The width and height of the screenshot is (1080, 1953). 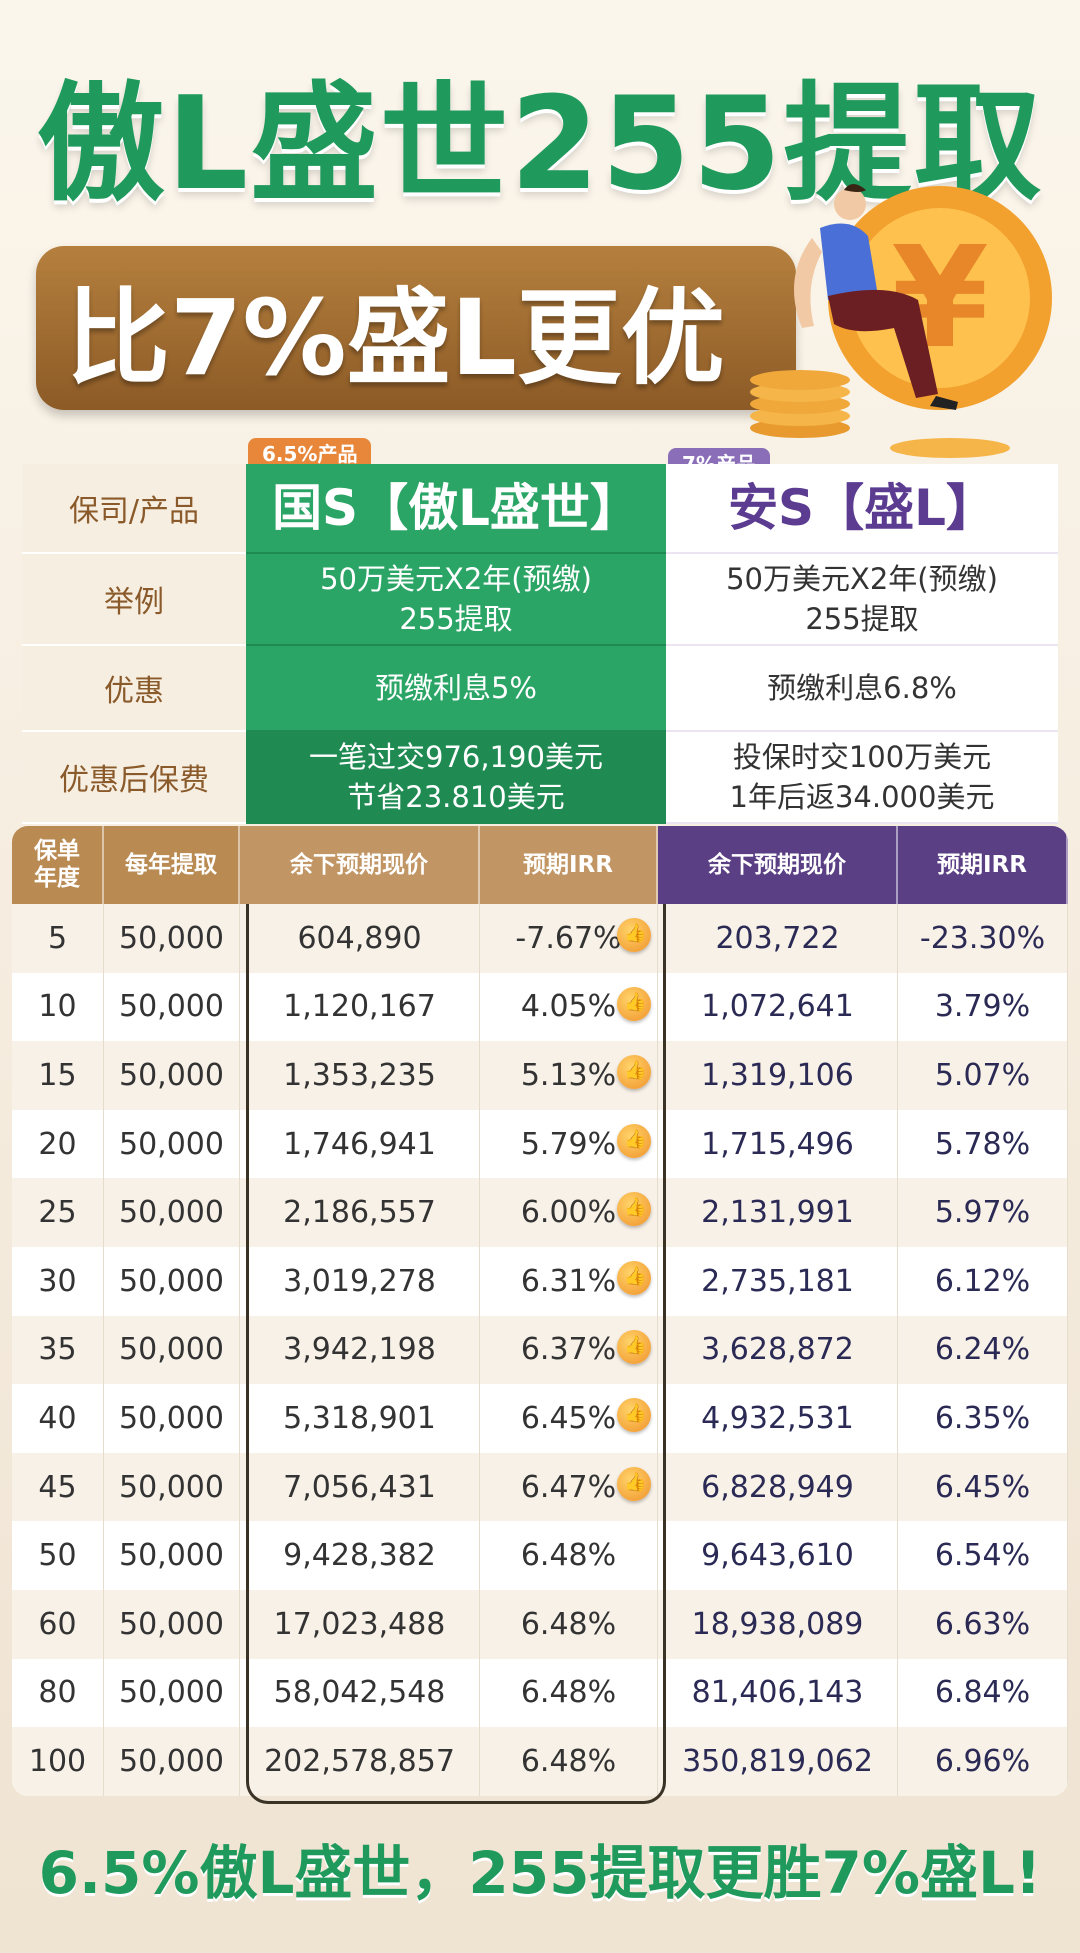 I want to click on cell-gs-cash-value: 1,746,941, so click(x=360, y=1144).